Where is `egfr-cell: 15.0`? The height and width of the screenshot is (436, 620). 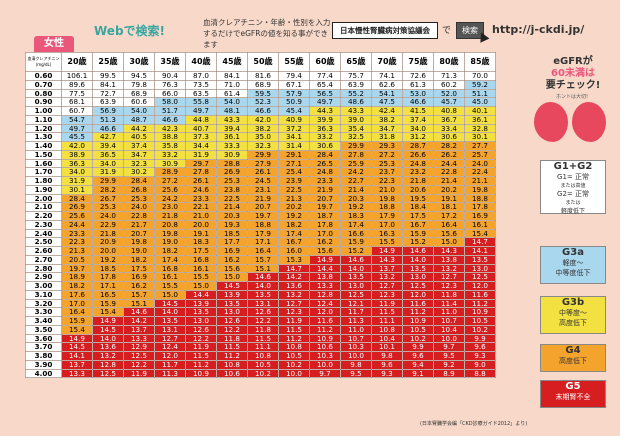 egfr-cell: 15.0 is located at coordinates (201, 286).